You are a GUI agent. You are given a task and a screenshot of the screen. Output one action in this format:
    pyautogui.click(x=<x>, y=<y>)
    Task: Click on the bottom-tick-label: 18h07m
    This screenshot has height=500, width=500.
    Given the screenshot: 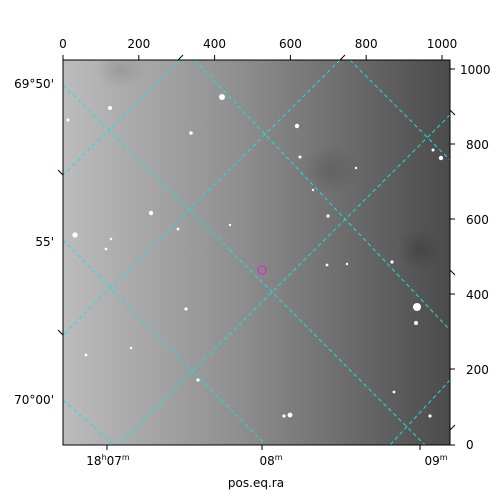 What is the action you would take?
    pyautogui.click(x=108, y=460)
    